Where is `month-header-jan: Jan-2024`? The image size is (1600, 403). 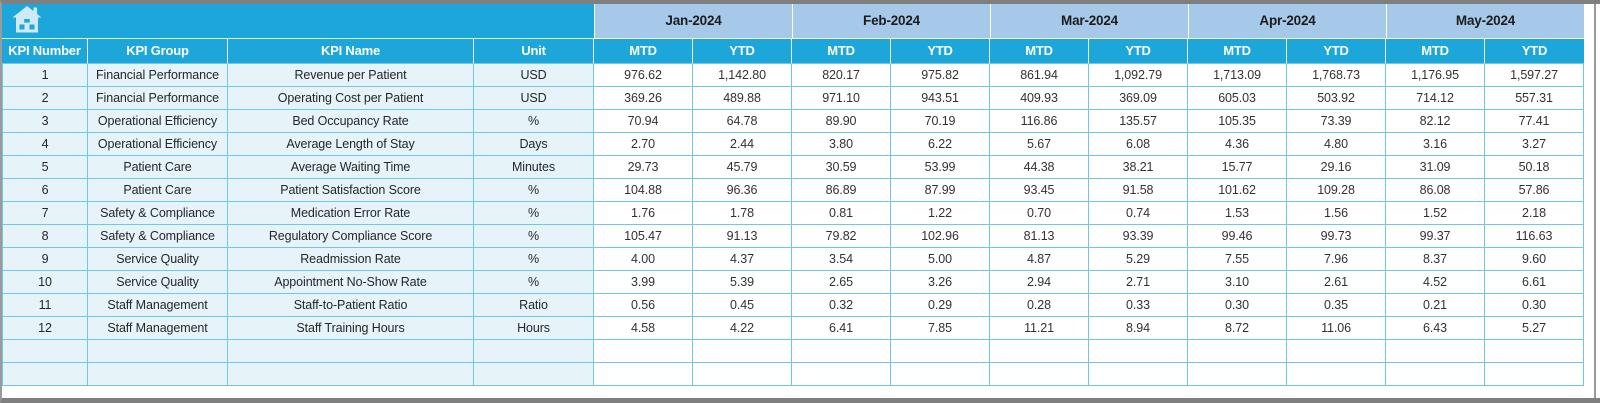 month-header-jan: Jan-2024 is located at coordinates (693, 21).